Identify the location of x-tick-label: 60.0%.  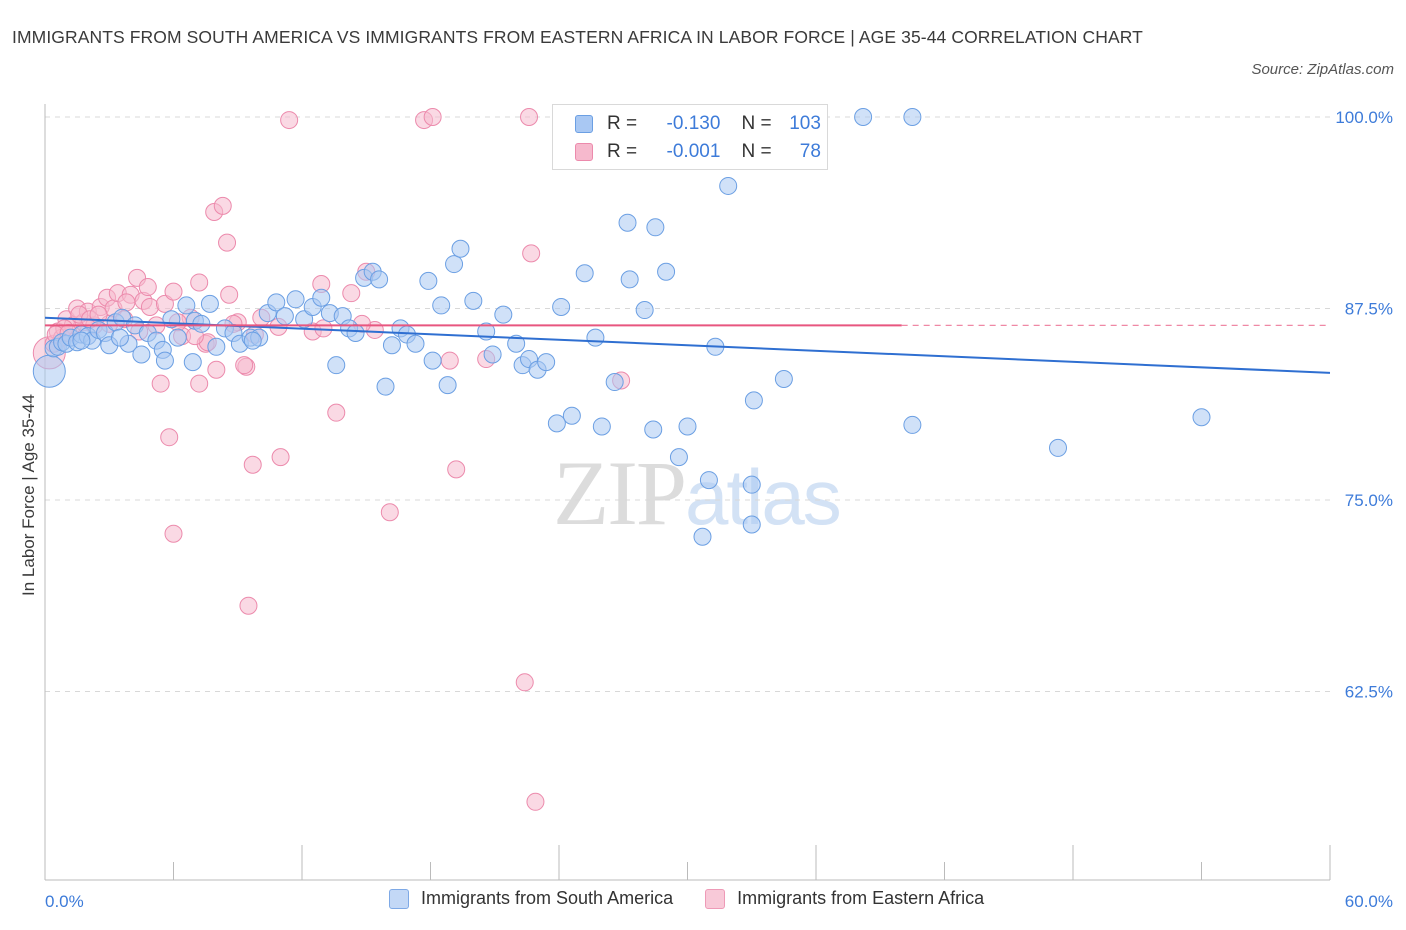
(1369, 901).